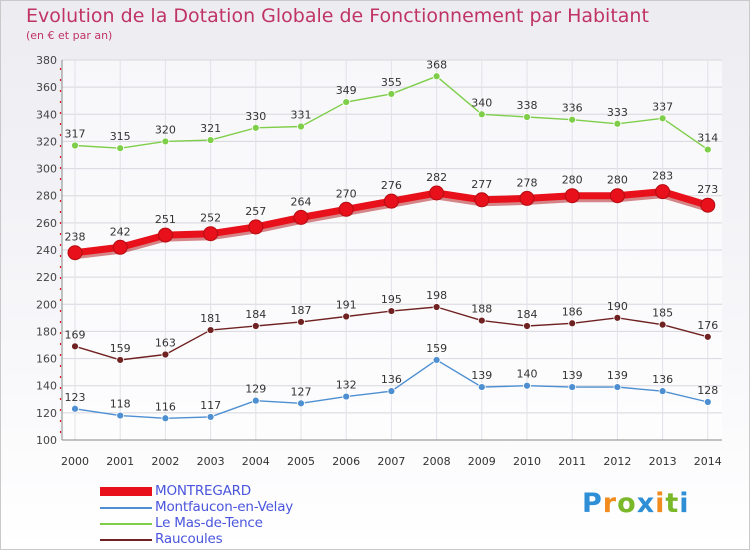 The width and height of the screenshot is (750, 550). I want to click on data-label: 264, so click(301, 201).